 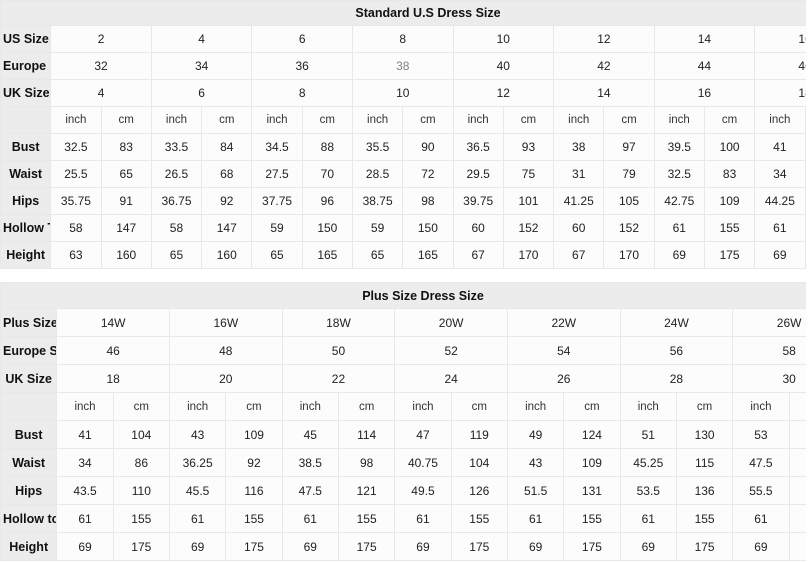 I want to click on plus-row-label: Hips, so click(x=29, y=490).